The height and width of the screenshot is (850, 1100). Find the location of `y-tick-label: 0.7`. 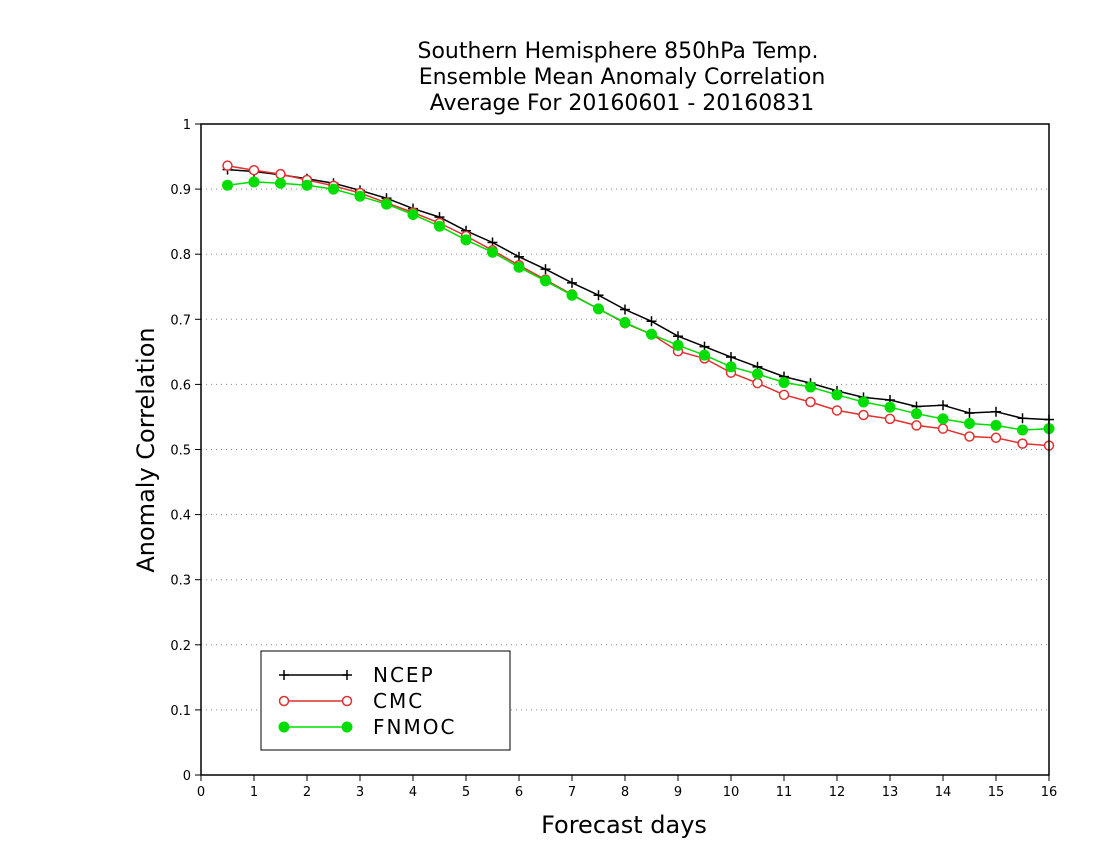

y-tick-label: 0.7 is located at coordinates (180, 320).